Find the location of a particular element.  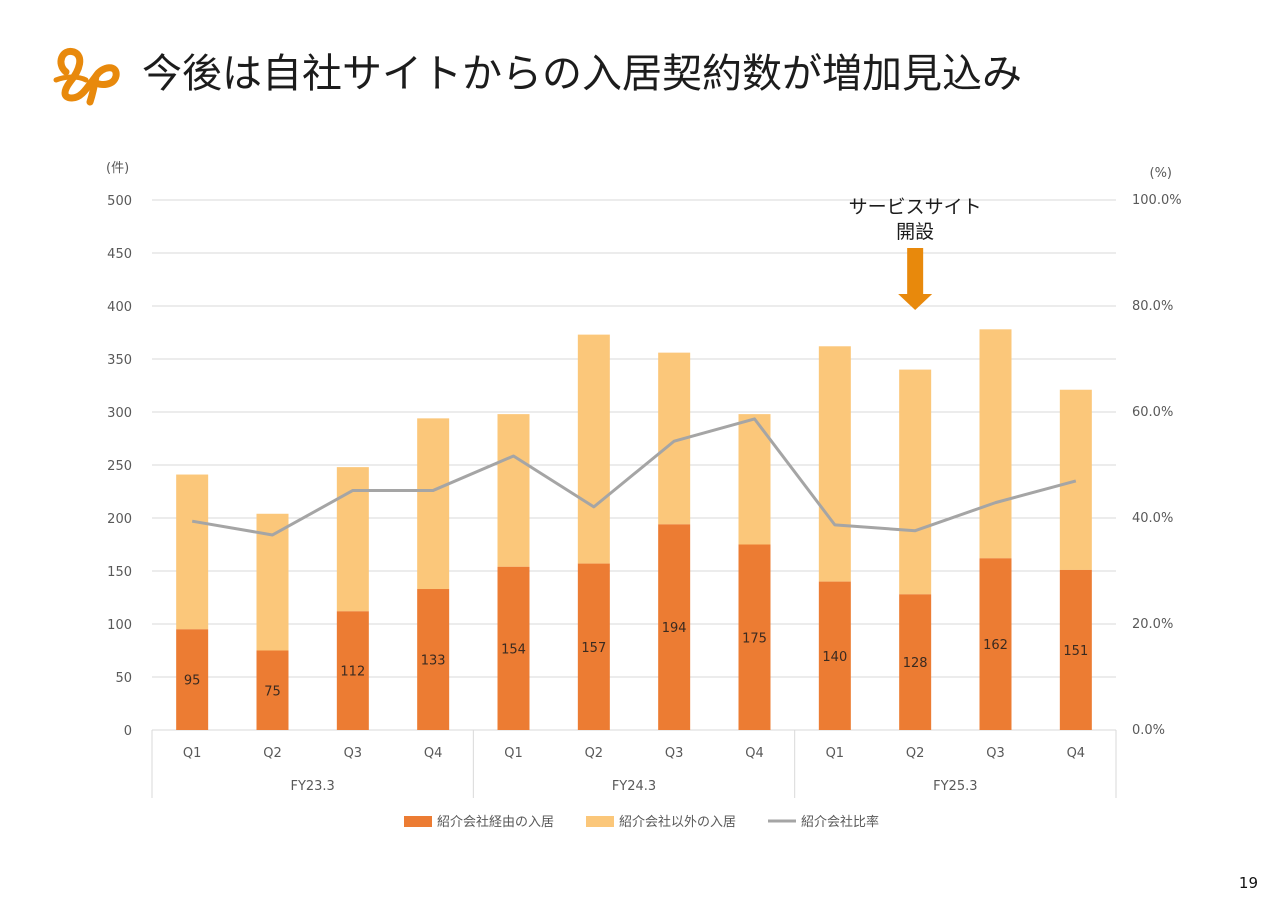

slide-header: 今後は自社サイトからの入居契約数が増加見込み is located at coordinates (640, 60).